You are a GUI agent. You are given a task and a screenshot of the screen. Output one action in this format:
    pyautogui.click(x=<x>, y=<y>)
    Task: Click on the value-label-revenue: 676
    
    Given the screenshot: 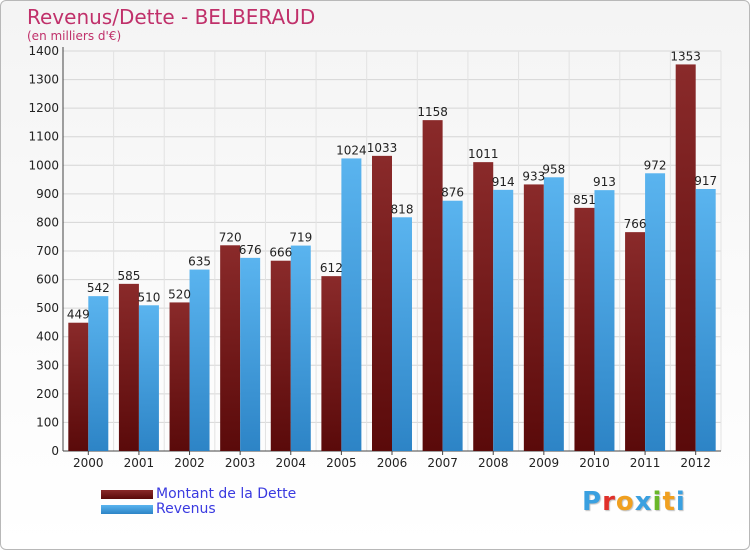 What is the action you would take?
    pyautogui.click(x=250, y=250)
    